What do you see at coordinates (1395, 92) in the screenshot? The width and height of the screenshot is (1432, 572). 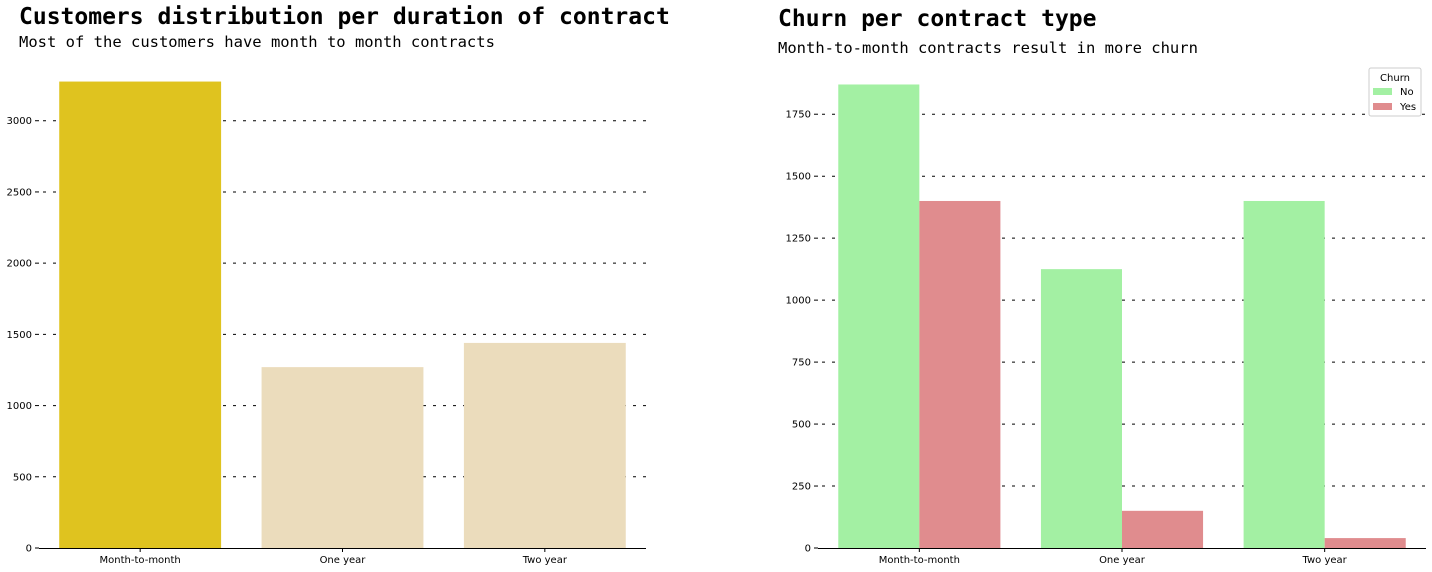 I see `legend: Churn No Yes` at bounding box center [1395, 92].